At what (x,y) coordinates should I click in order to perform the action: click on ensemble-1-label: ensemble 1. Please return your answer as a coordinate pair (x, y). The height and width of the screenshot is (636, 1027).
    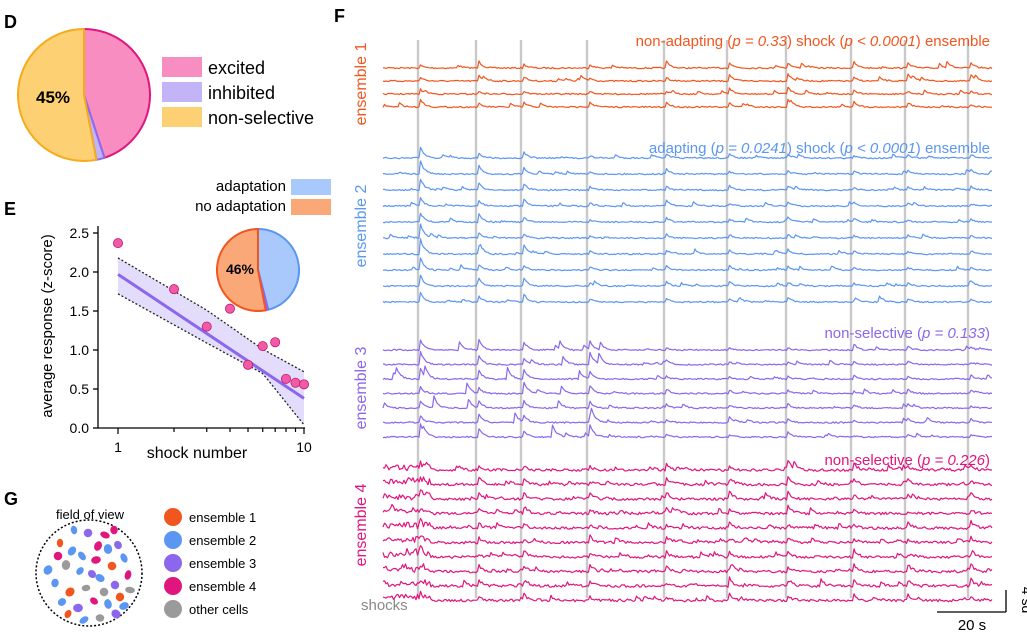
    Looking at the image, I should click on (361, 84).